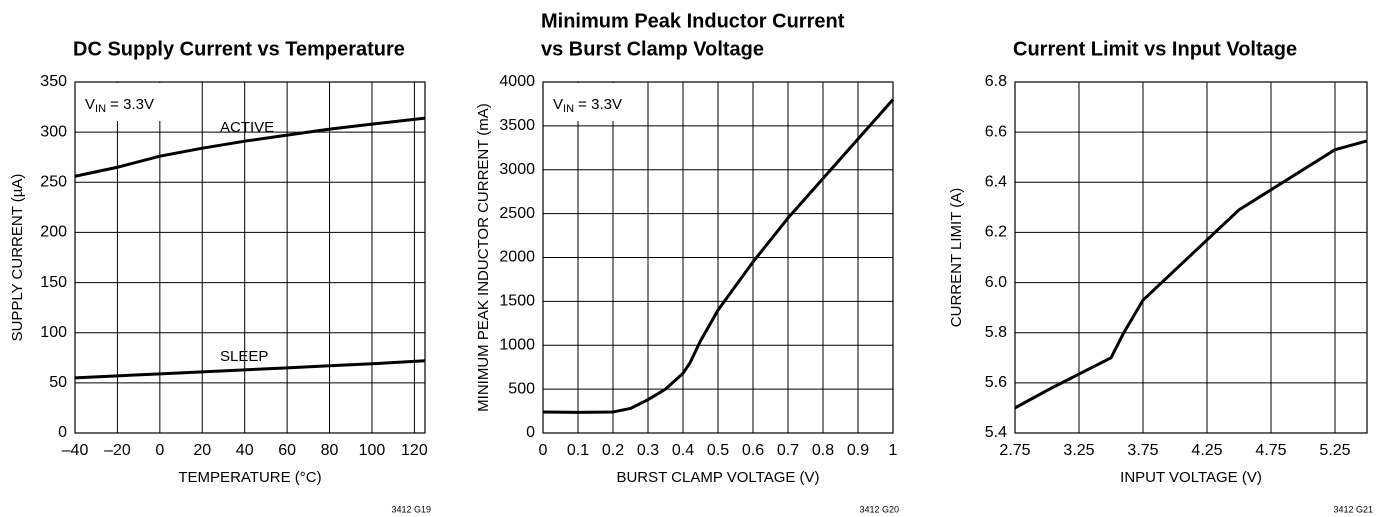 This screenshot has height=517, width=1379. I want to click on series-label: ACTIVE, so click(247, 127).